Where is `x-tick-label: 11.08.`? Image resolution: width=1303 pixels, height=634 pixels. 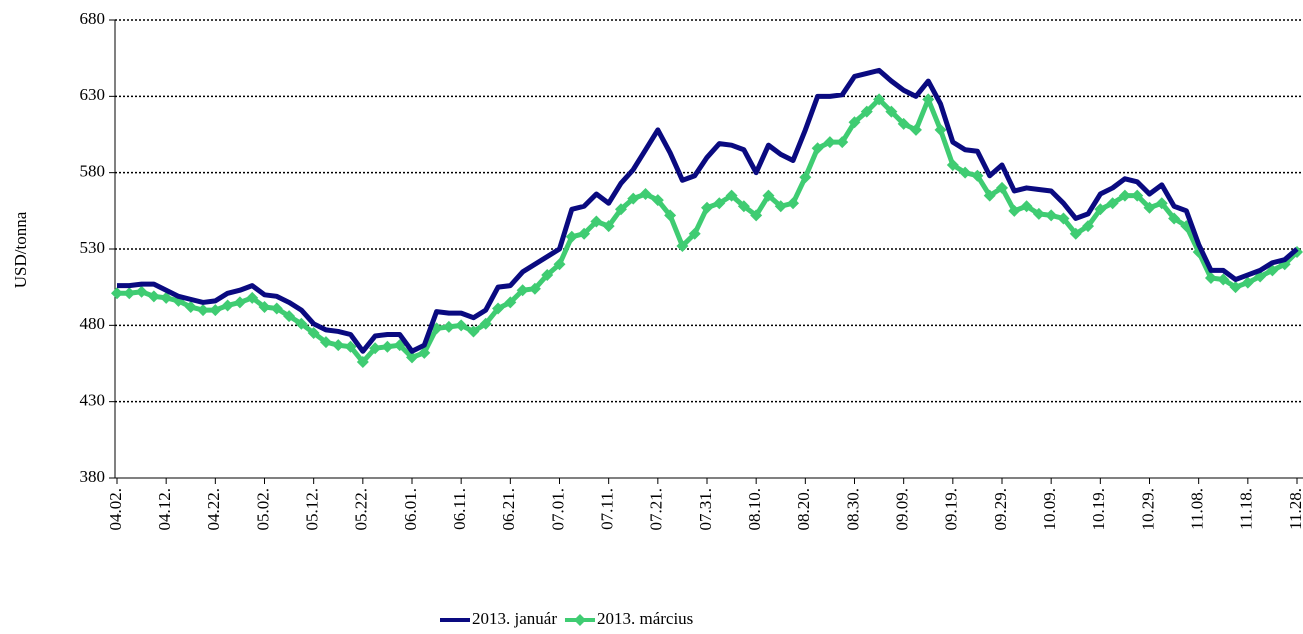 x-tick-label: 11.08. is located at coordinates (1197, 509).